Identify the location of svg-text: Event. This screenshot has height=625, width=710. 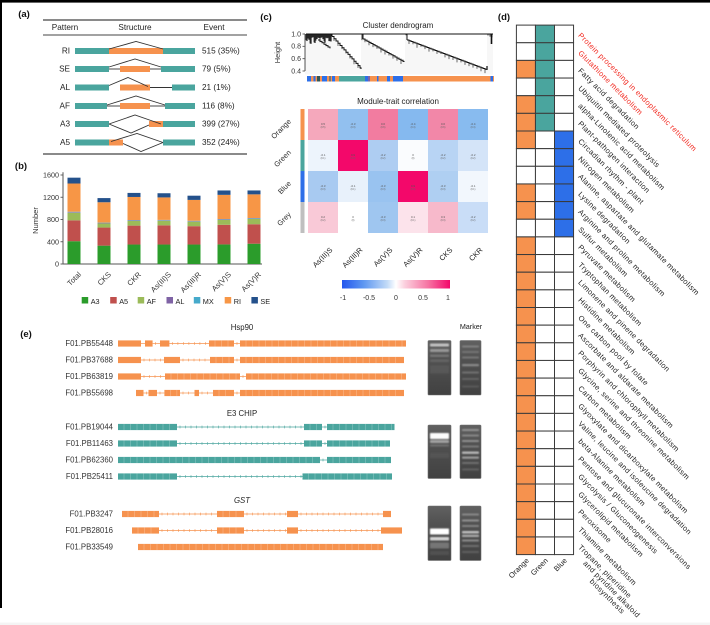
(215, 27).